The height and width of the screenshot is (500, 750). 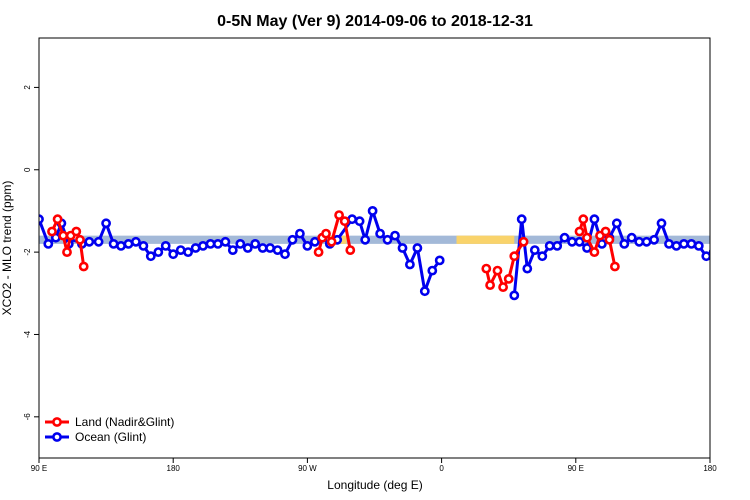 What do you see at coordinates (7, 248) in the screenshot?
I see `y-axis-label: XCO2 - MLO trend (ppm)` at bounding box center [7, 248].